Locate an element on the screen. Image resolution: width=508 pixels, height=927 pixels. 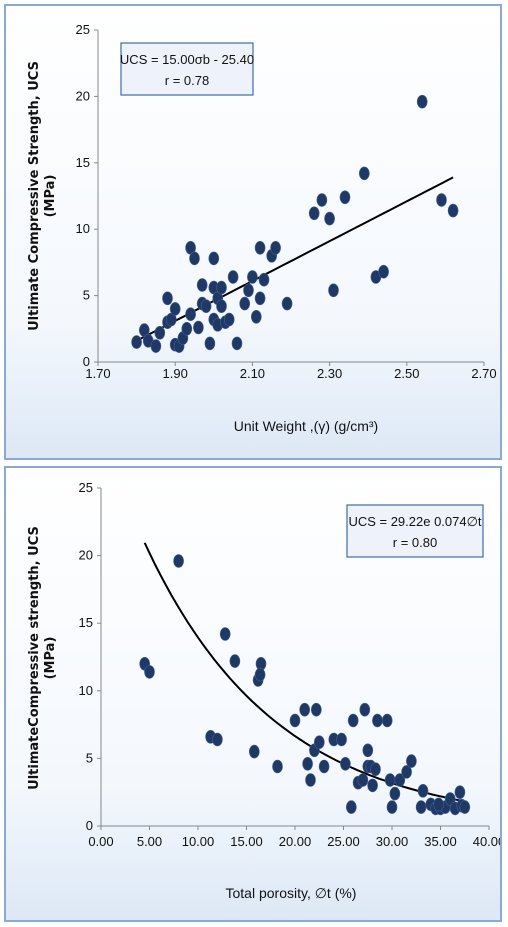
x-tick-label: 1.70 is located at coordinates (97, 373).